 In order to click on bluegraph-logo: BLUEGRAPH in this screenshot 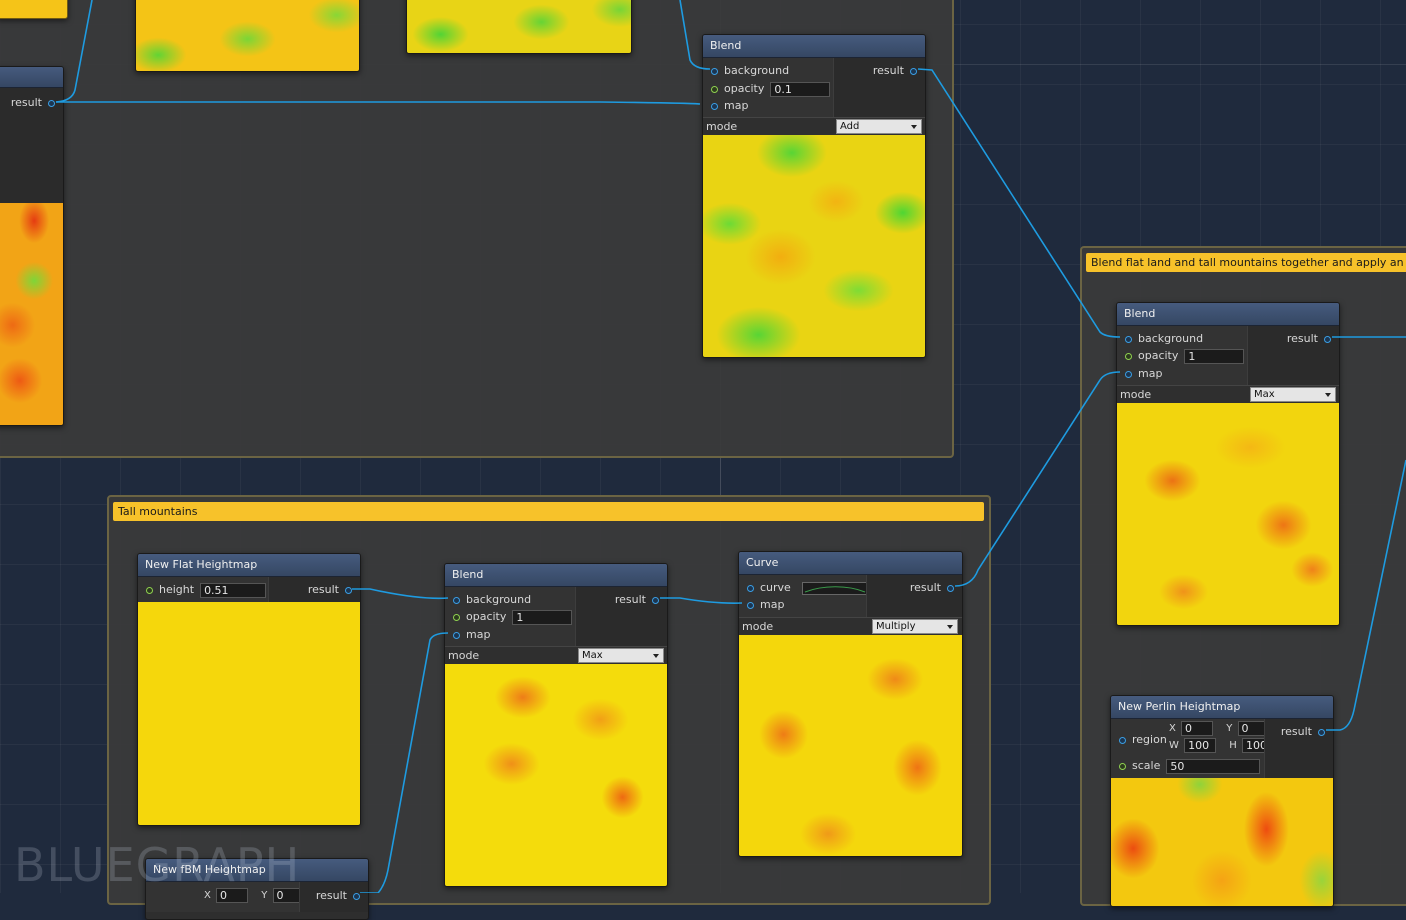, I will do `click(157, 865)`.